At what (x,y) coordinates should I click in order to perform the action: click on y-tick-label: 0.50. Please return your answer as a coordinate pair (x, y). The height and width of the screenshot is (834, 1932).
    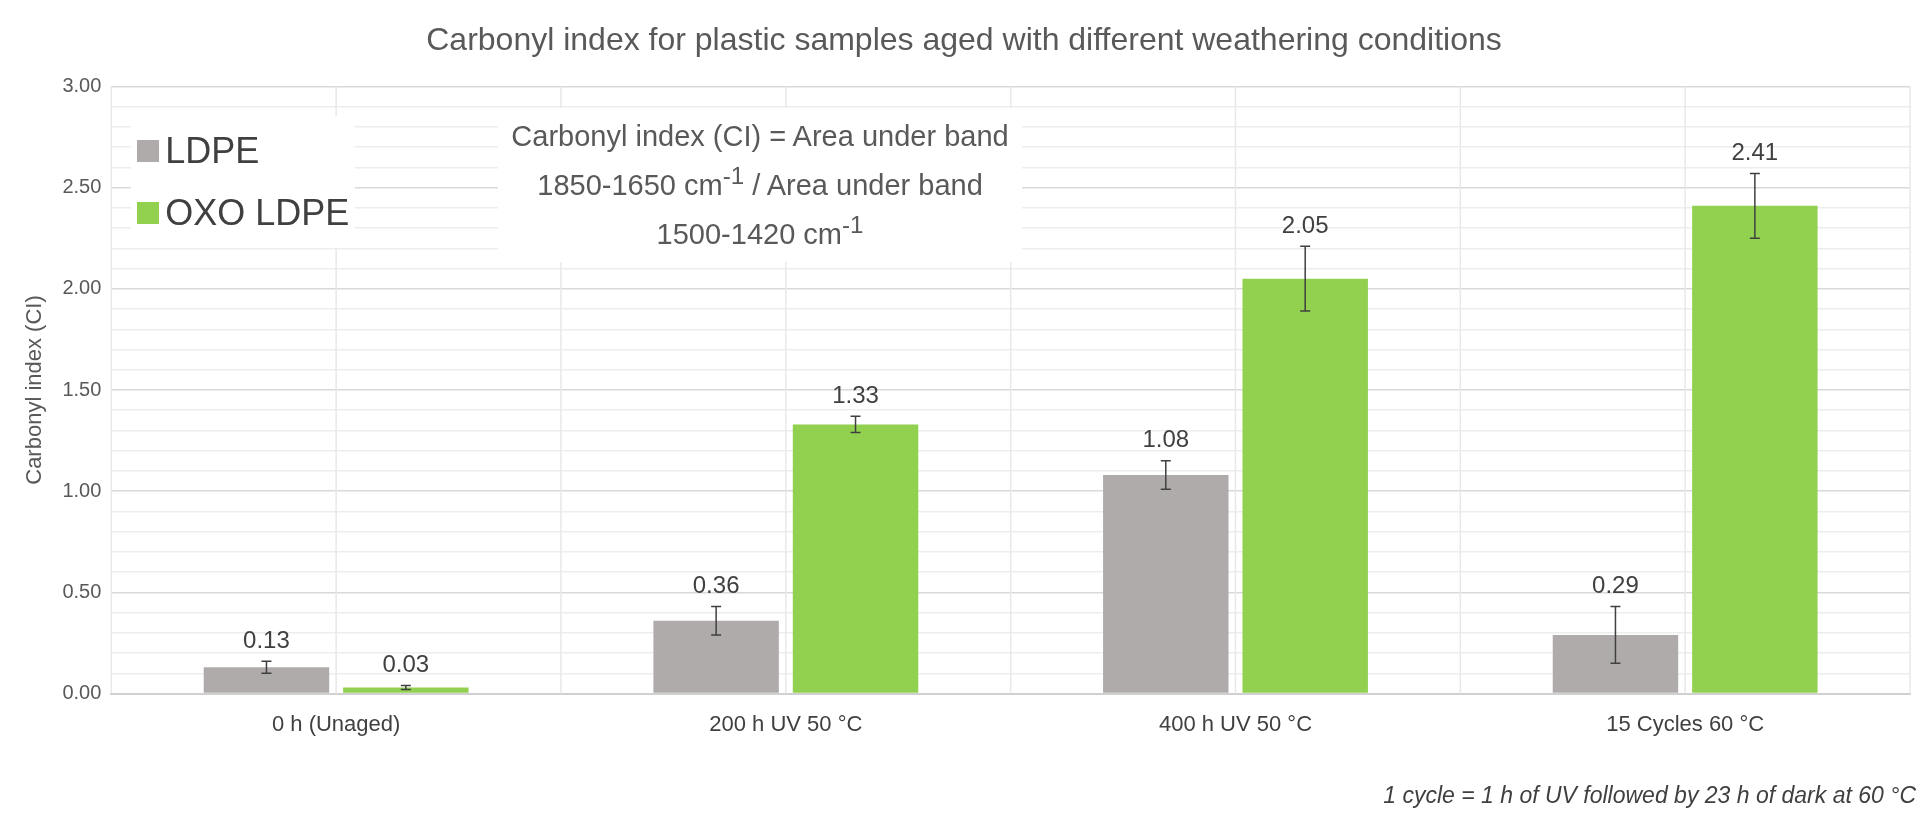
    Looking at the image, I should click on (82, 590).